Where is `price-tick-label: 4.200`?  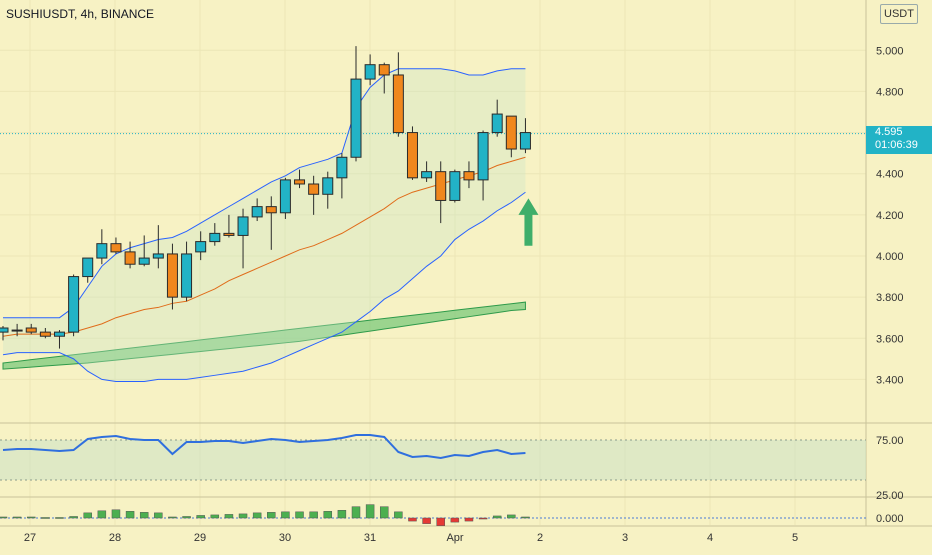
price-tick-label: 4.200 is located at coordinates (890, 216).